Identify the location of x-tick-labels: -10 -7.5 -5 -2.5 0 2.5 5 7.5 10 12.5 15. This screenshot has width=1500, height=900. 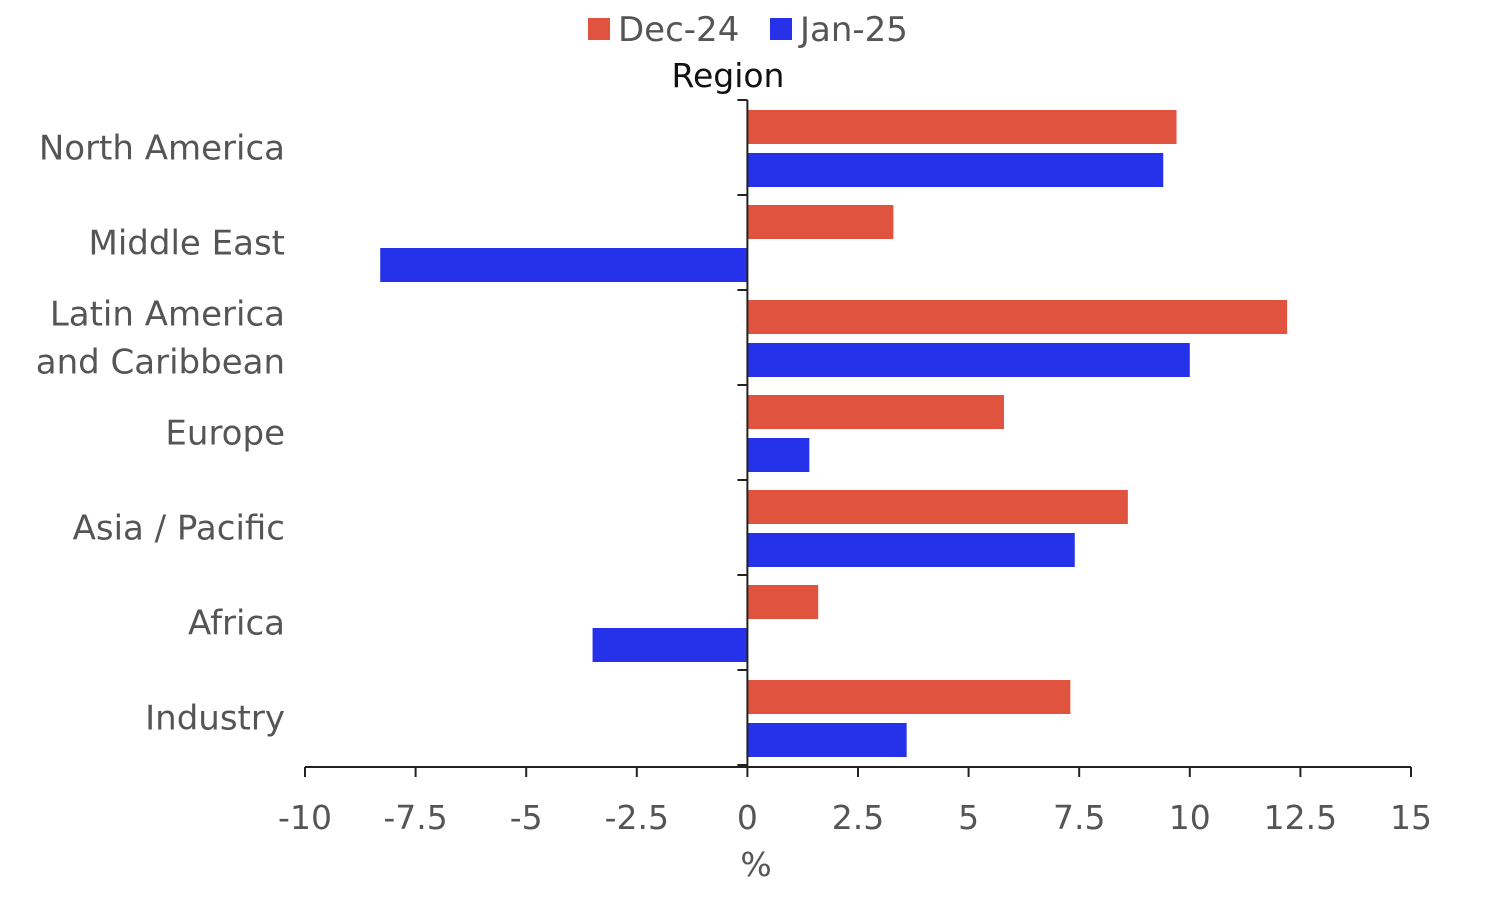
(855, 817).